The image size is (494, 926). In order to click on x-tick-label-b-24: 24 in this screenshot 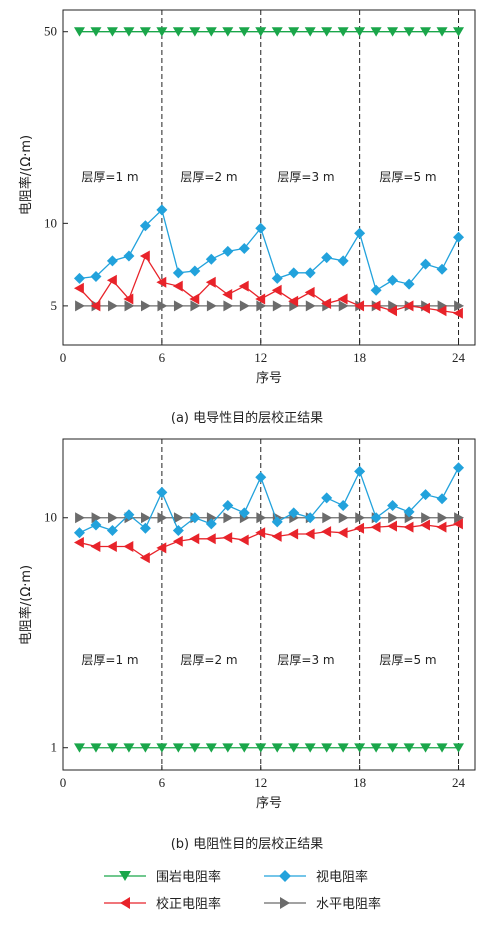, I will do `click(459, 782)`.